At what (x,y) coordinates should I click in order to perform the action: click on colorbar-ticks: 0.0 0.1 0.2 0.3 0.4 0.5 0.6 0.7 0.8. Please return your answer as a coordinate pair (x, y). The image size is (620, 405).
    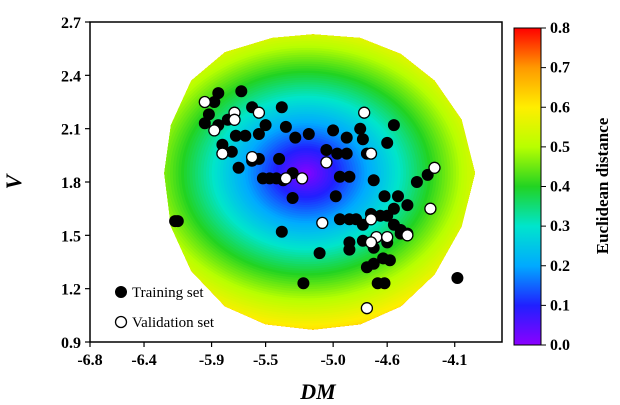
    Looking at the image, I should click on (555, 187).